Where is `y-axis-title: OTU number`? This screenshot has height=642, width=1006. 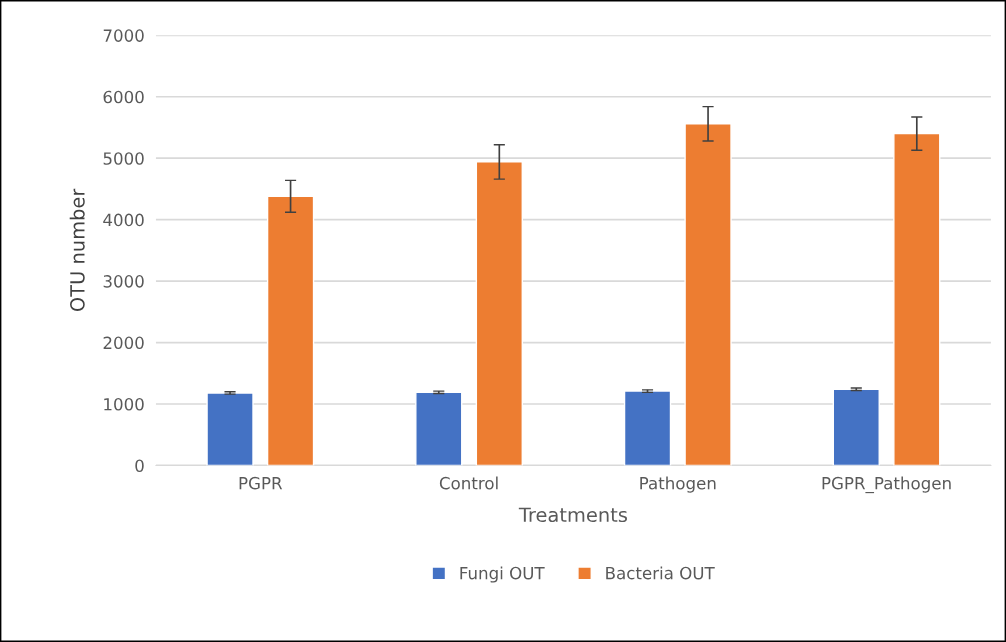 y-axis-title: OTU number is located at coordinates (77, 250).